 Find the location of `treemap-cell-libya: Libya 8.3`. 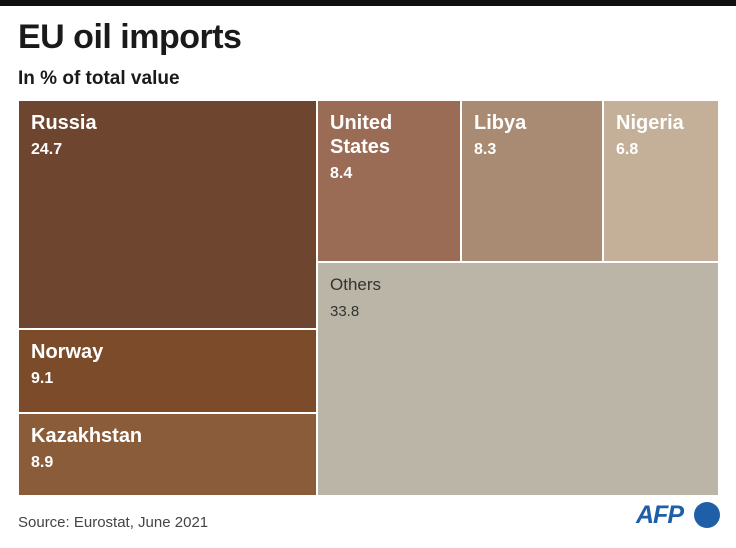

treemap-cell-libya: Libya 8.3 is located at coordinates (532, 181).